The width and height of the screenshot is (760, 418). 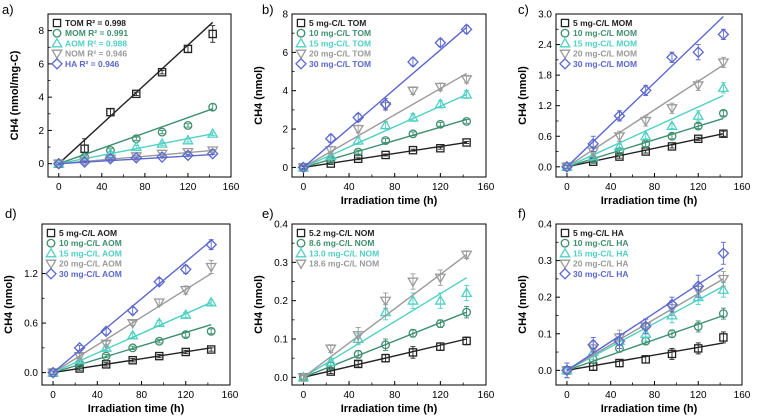 I want to click on legend-label: 10 mg-C/L MOM, so click(x=605, y=33).